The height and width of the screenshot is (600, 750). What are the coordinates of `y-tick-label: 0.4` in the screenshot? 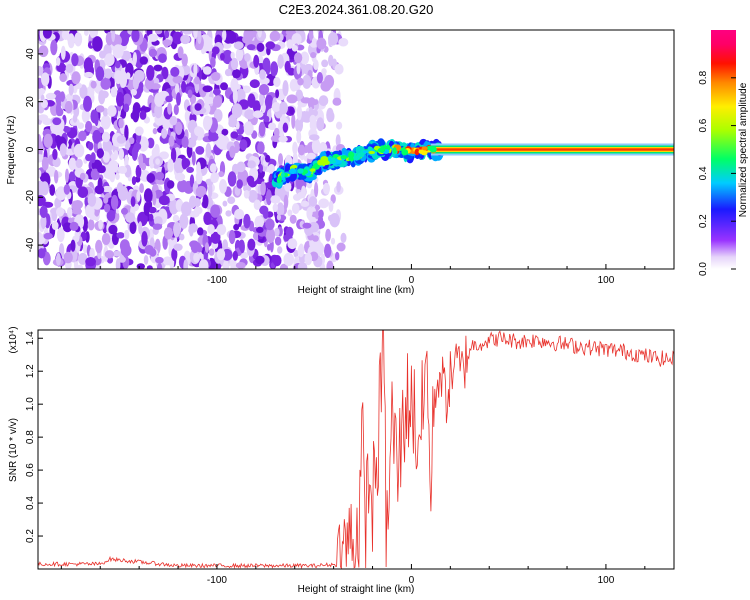 It's located at (30, 503).